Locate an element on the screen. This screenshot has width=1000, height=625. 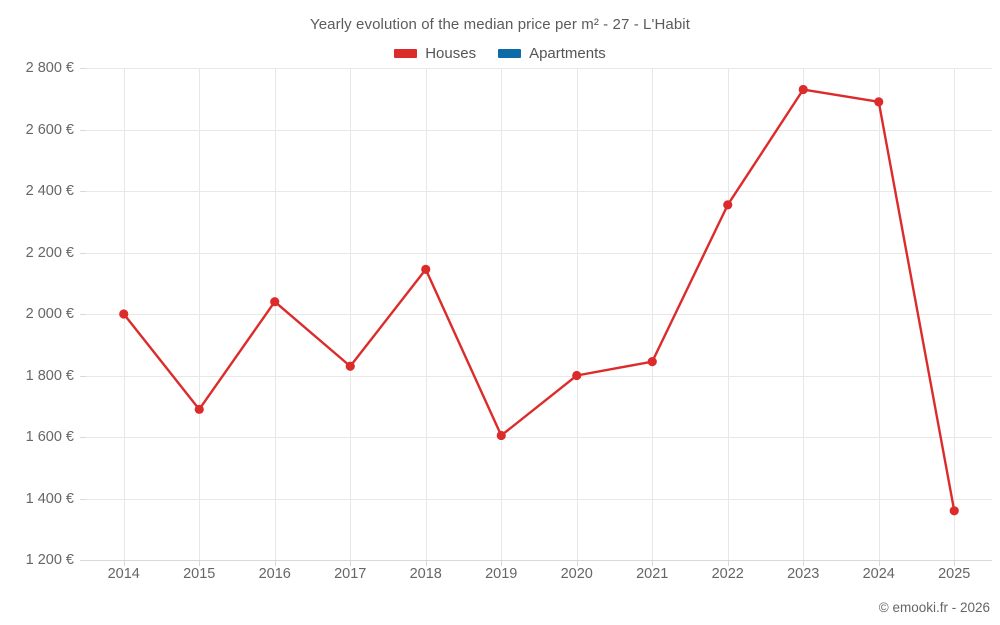
x-axis-label: 2014 is located at coordinates (123, 574).